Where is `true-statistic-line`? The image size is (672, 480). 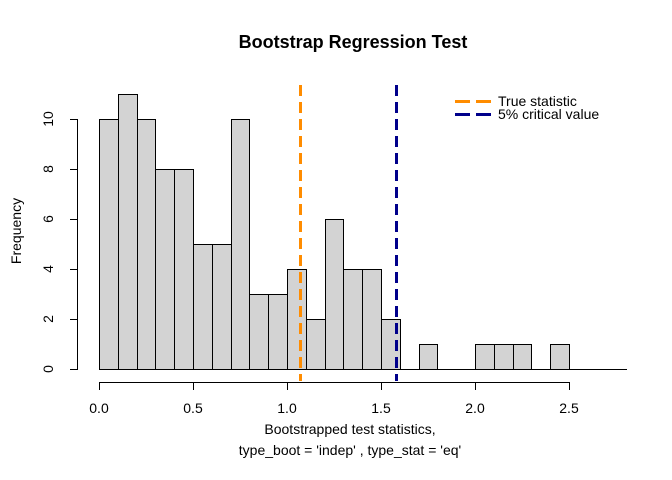 true-statistic-line is located at coordinates (300, 233).